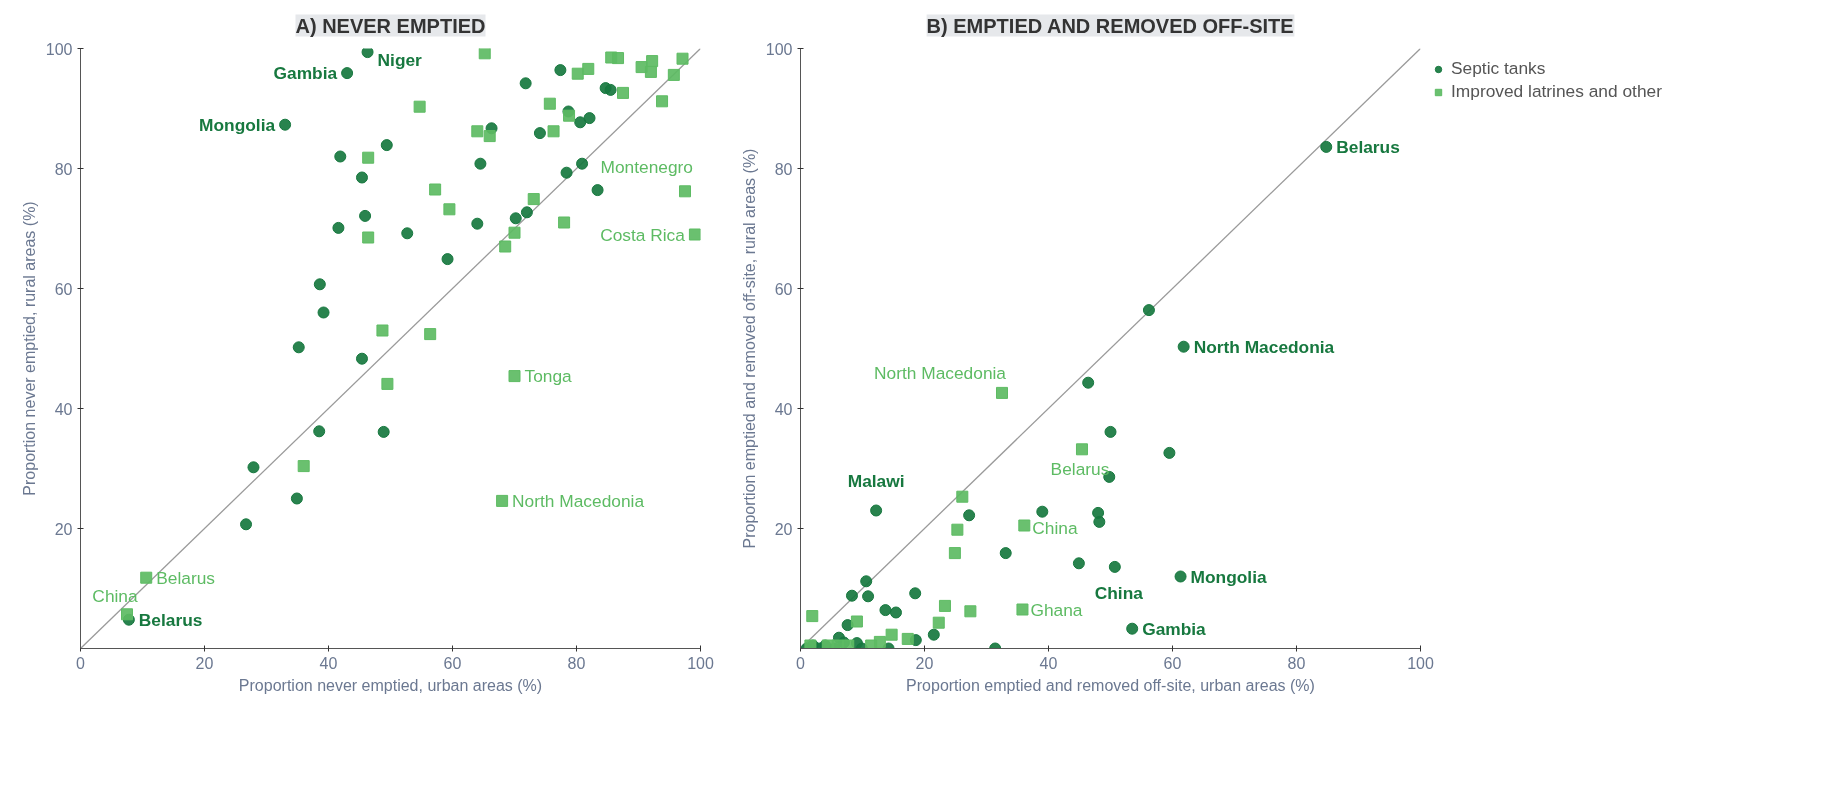 The height and width of the screenshot is (810, 1824). What do you see at coordinates (400, 60) in the screenshot?
I see `annotation: Niger` at bounding box center [400, 60].